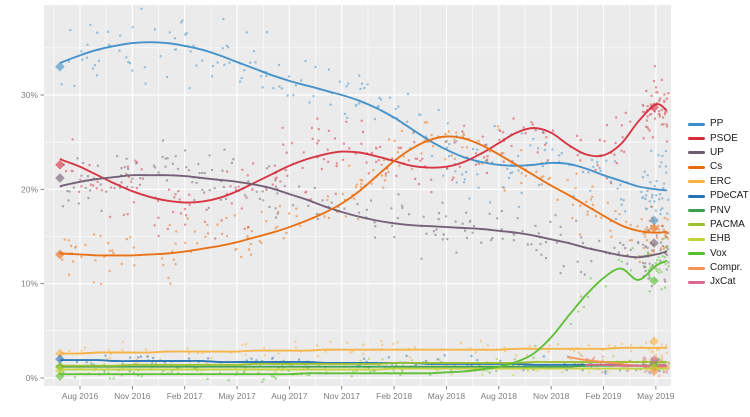 Image resolution: width=750 pixels, height=417 pixels. I want to click on legend-item-pp: PP, so click(718, 124).